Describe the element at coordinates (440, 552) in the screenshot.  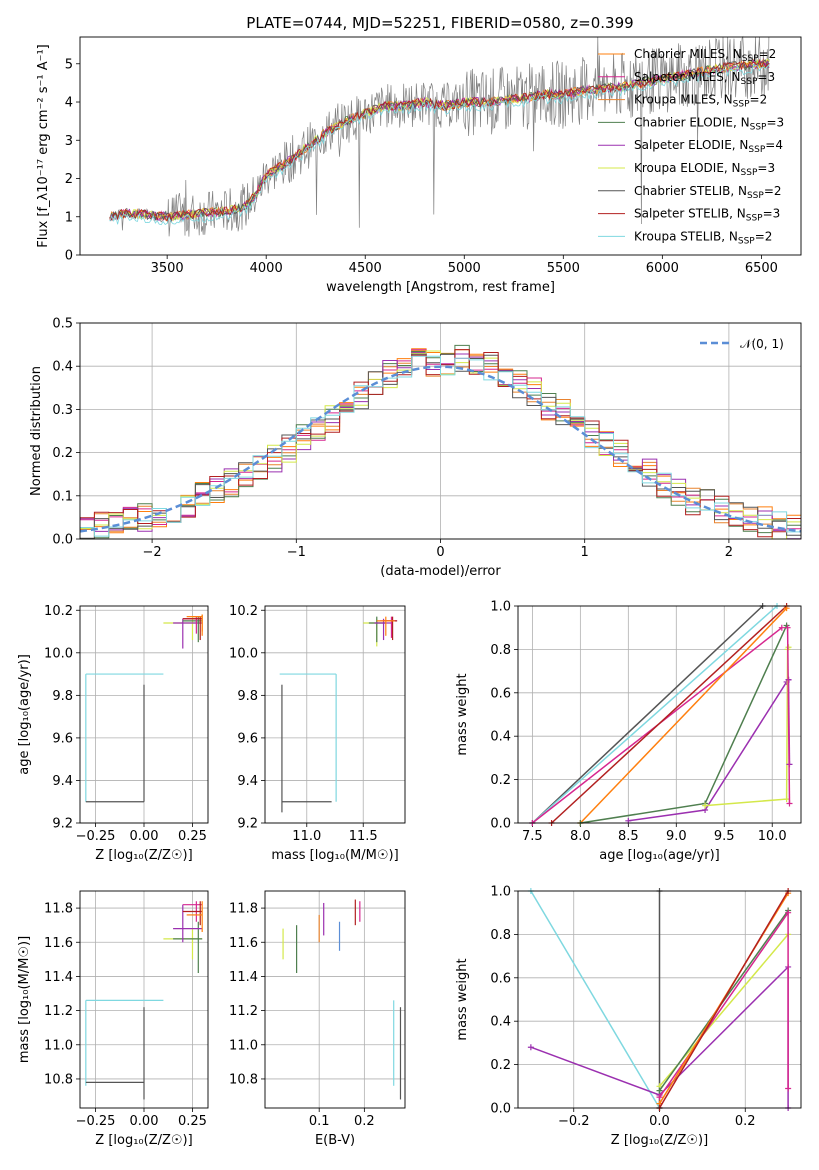
I see `x-tick-label: 0` at that location.